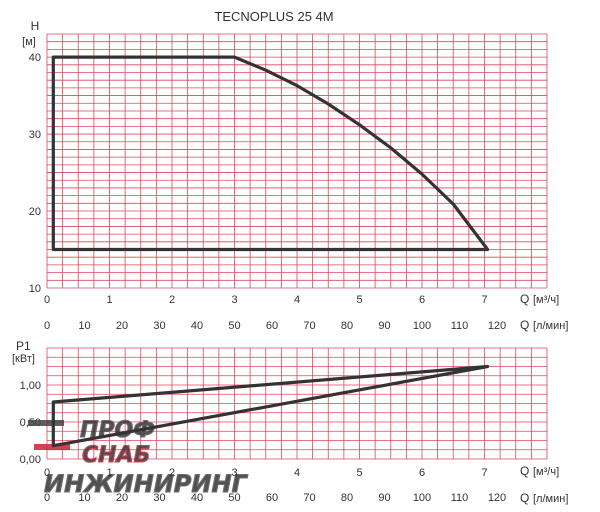 The height and width of the screenshot is (512, 600). Describe the element at coordinates (524, 325) in the screenshot. I see `top-x2-label: Q` at that location.